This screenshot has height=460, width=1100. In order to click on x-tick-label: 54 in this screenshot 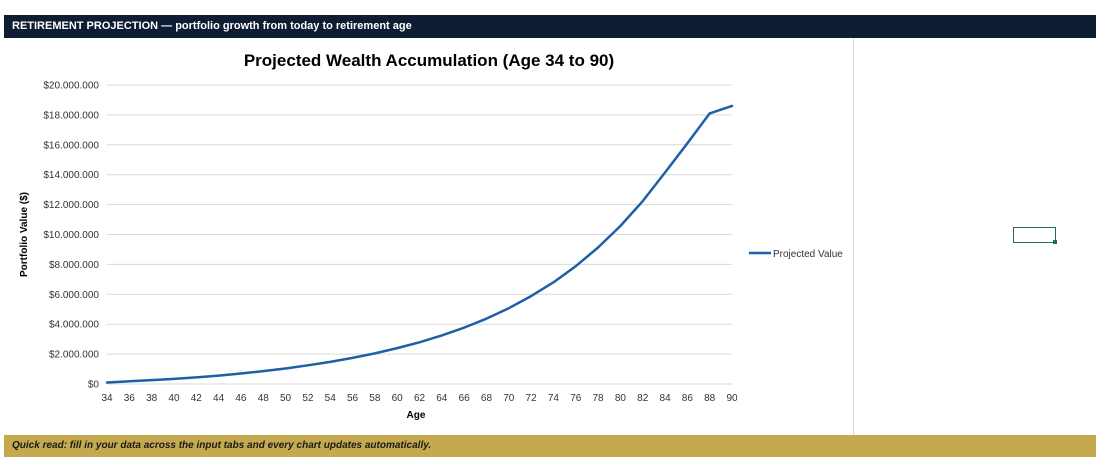, I will do `click(331, 398)`.